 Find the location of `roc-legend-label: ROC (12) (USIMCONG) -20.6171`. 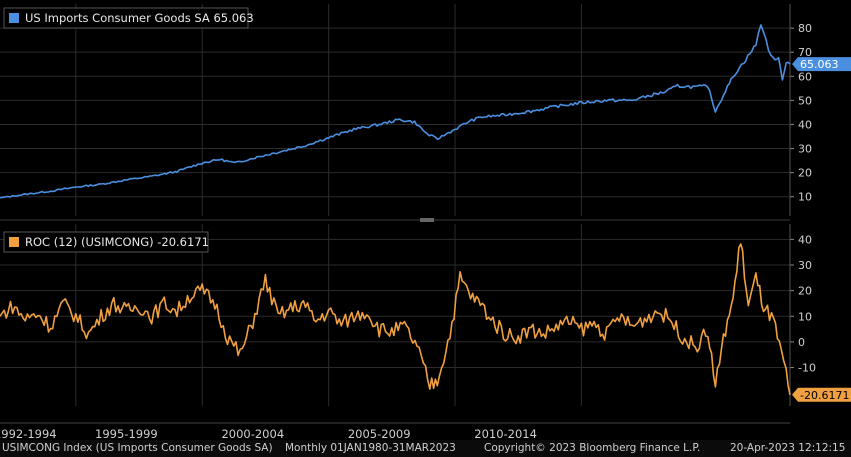

roc-legend-label: ROC (12) (USIMCONG) -20.6171 is located at coordinates (117, 242).